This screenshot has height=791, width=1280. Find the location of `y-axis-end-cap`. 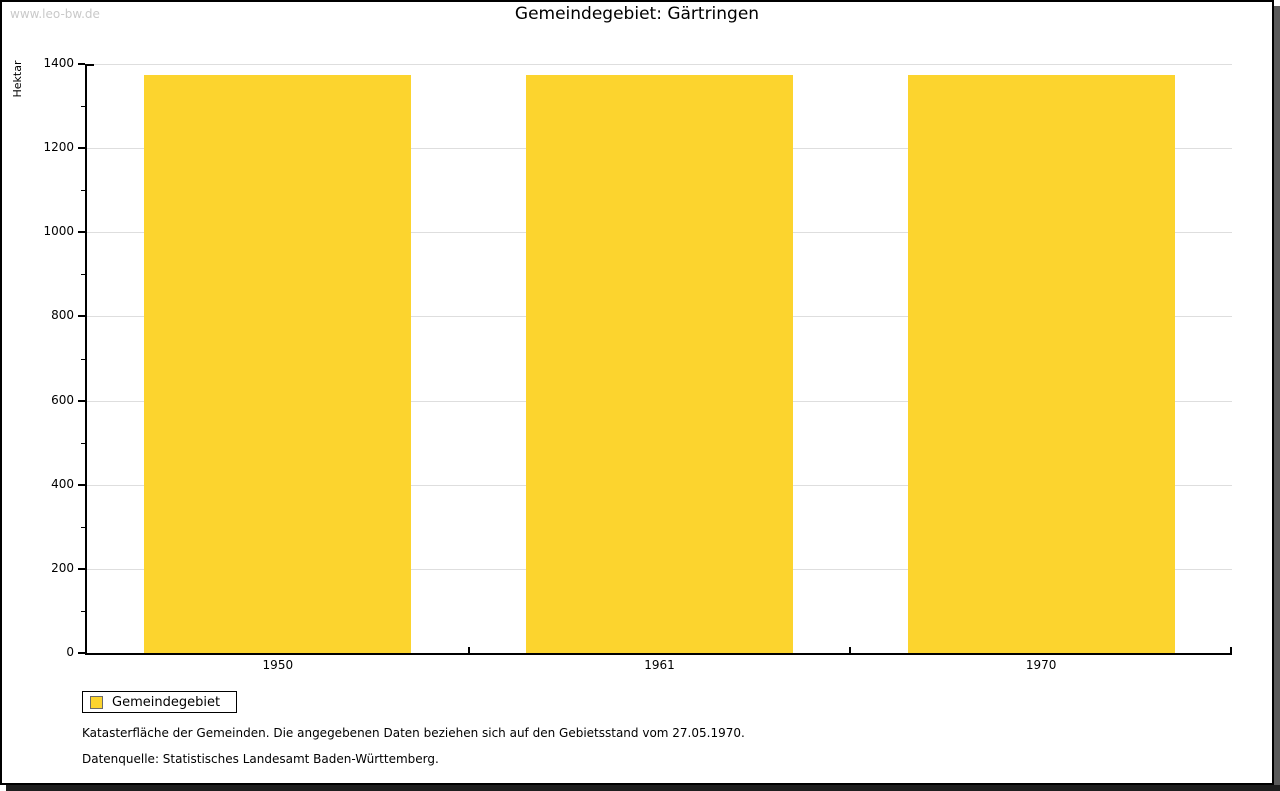

y-axis-end-cap is located at coordinates (90, 65).